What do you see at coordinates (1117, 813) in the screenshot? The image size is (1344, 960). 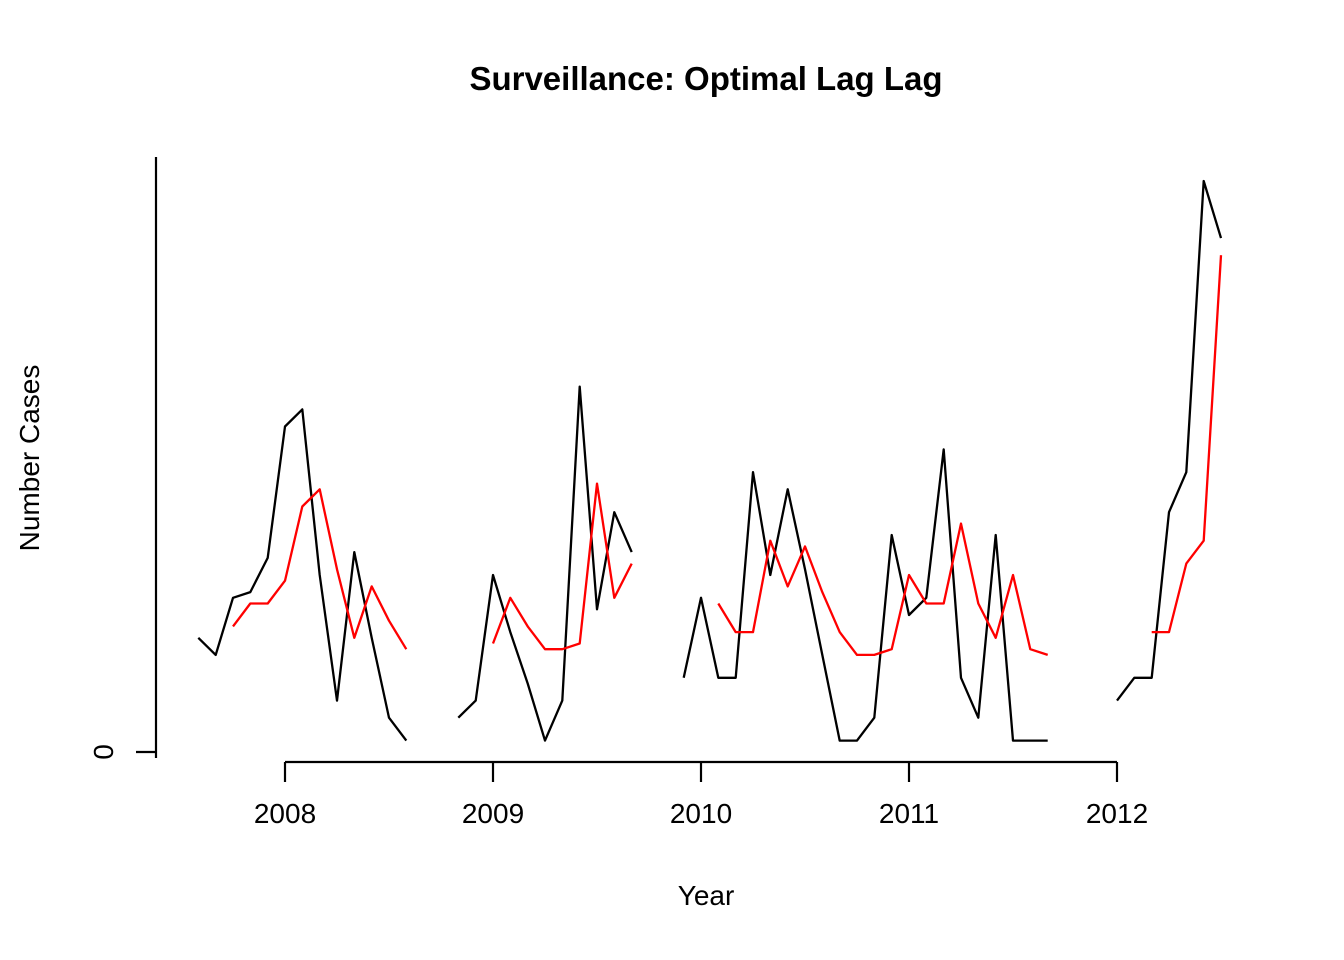 I see `x-tick-label-2012: 2012` at bounding box center [1117, 813].